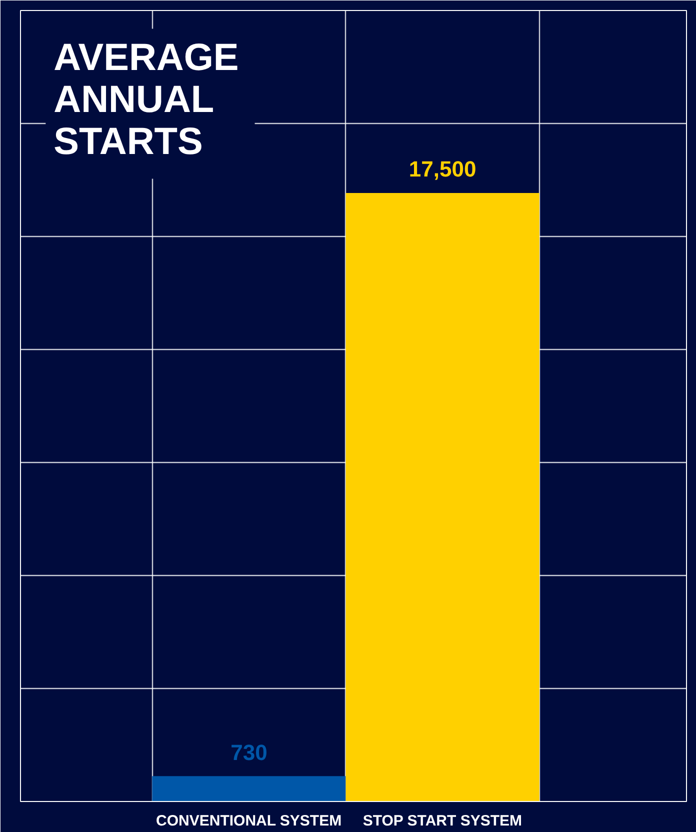 The width and height of the screenshot is (696, 832). I want to click on data-label: 17,500, so click(442, 169).